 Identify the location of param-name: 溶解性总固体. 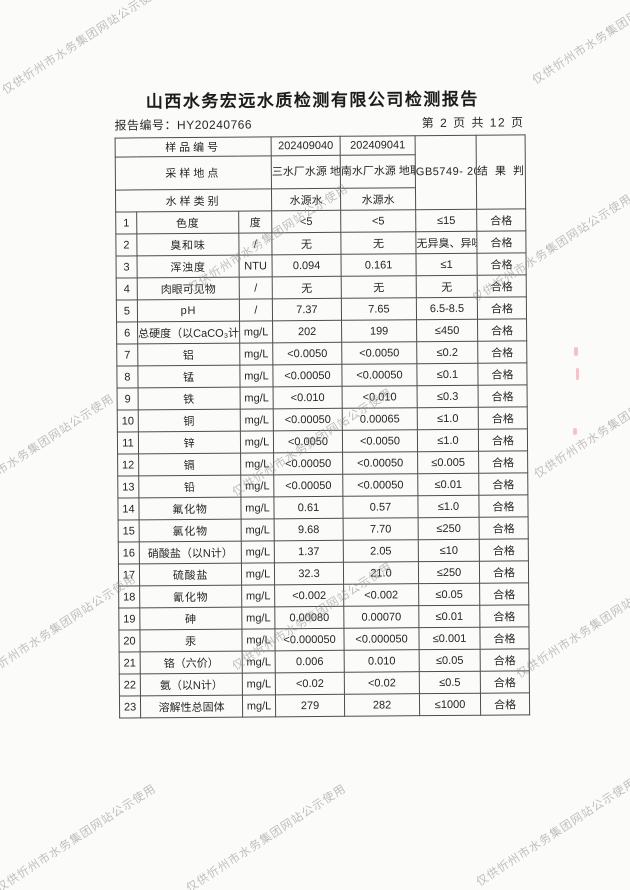
(191, 706).